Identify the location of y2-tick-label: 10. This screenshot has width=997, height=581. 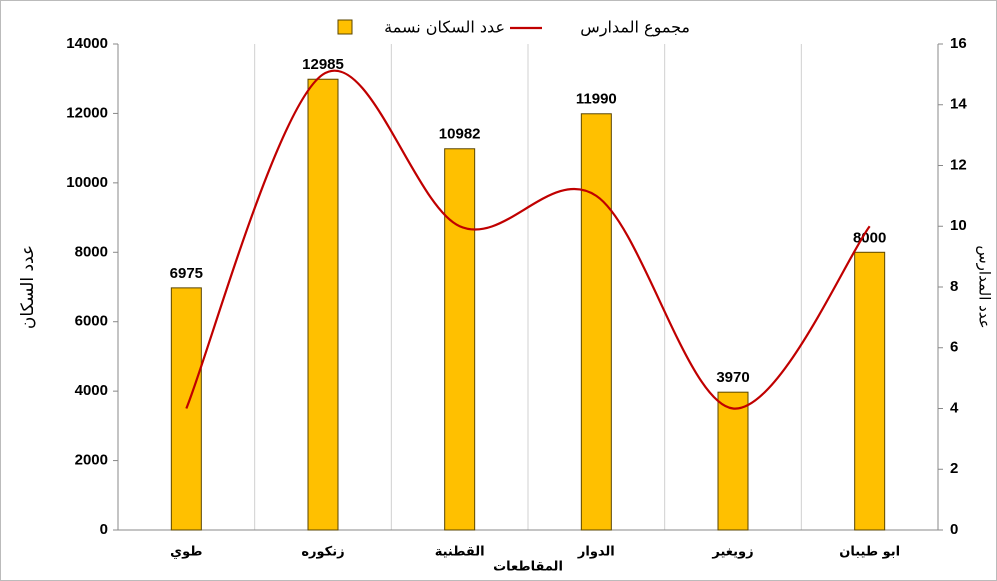
(958, 225).